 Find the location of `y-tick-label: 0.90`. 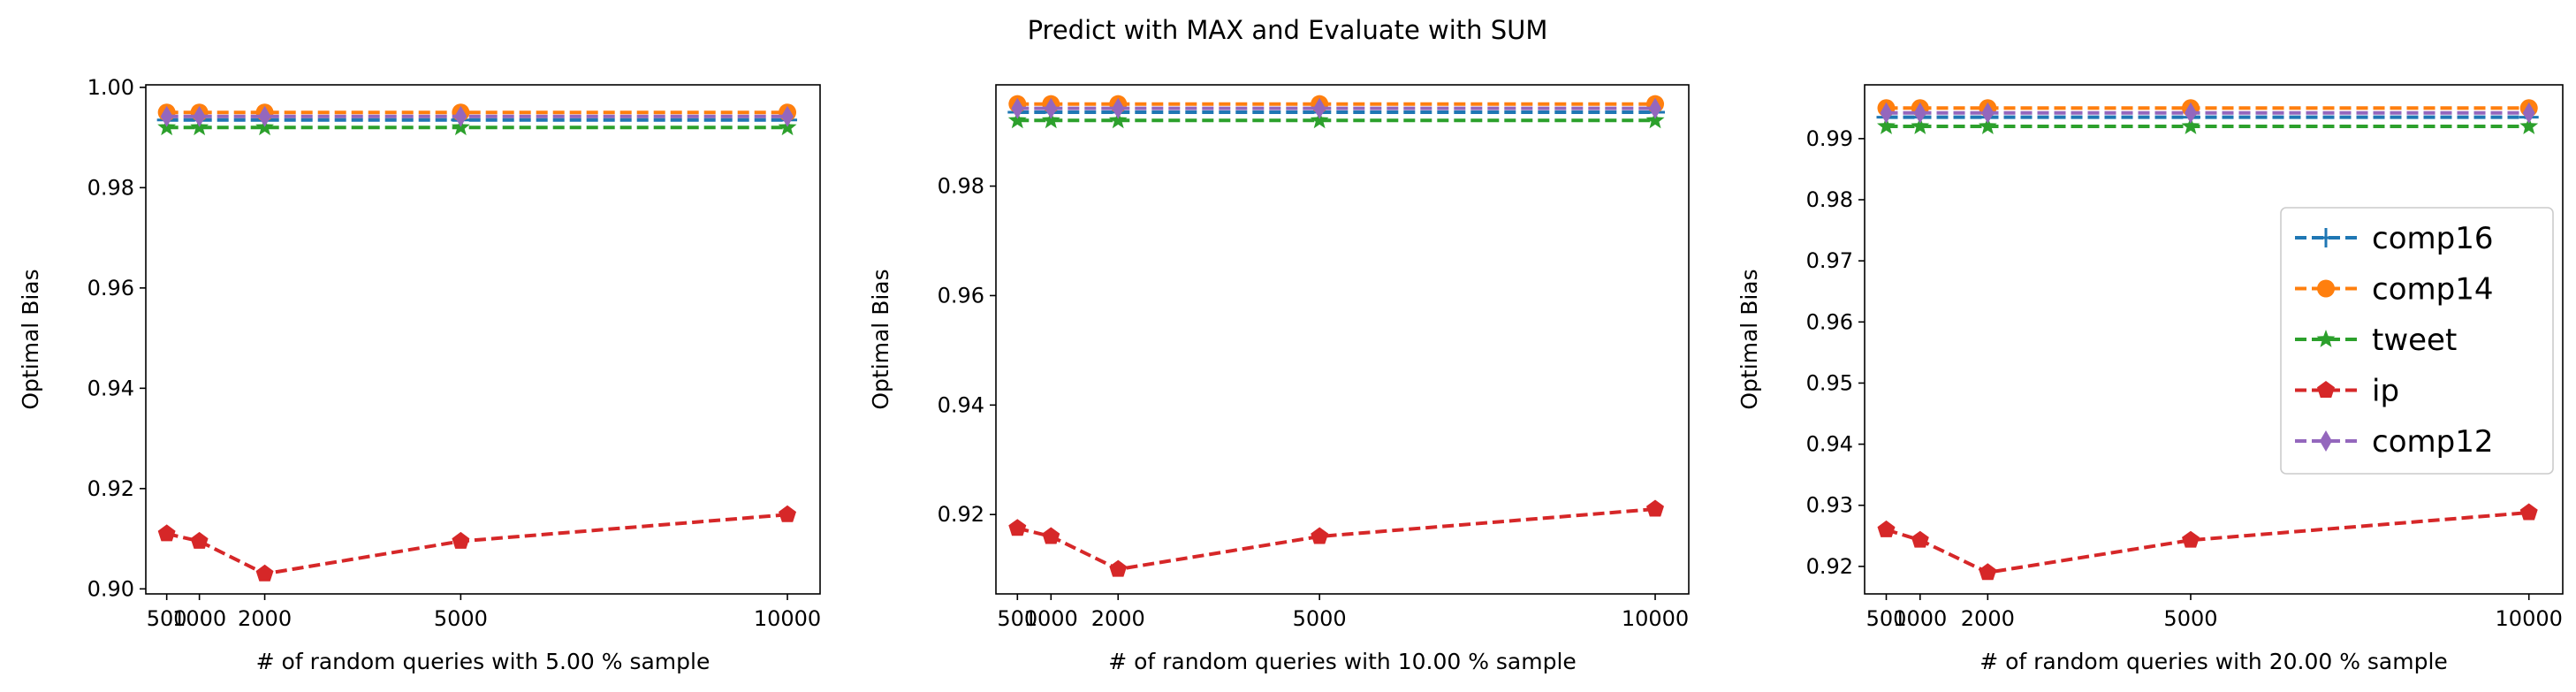

y-tick-label: 0.90 is located at coordinates (110, 588).